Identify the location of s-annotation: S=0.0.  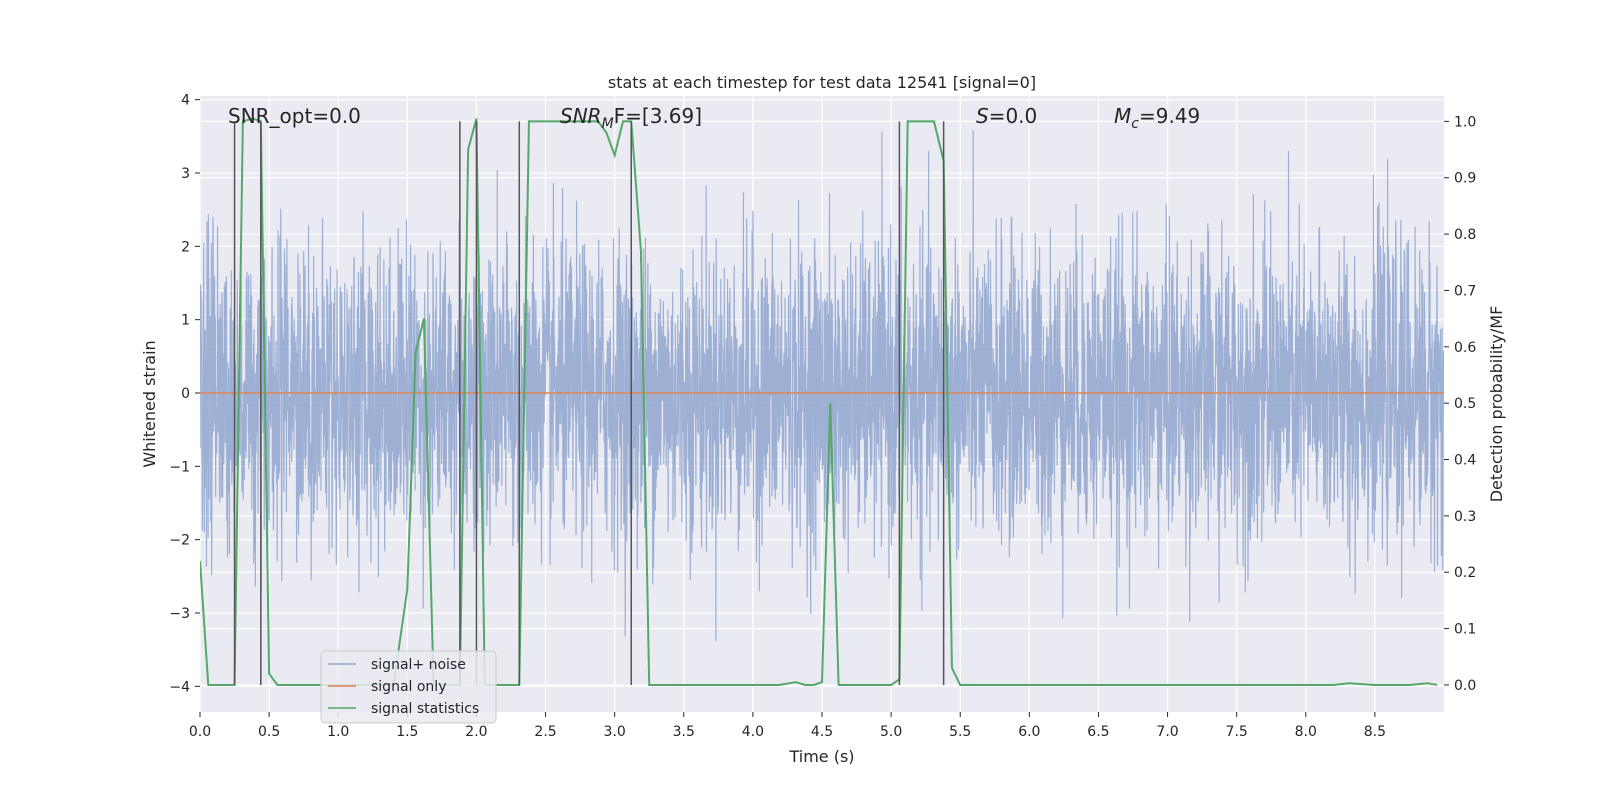
(1006, 116).